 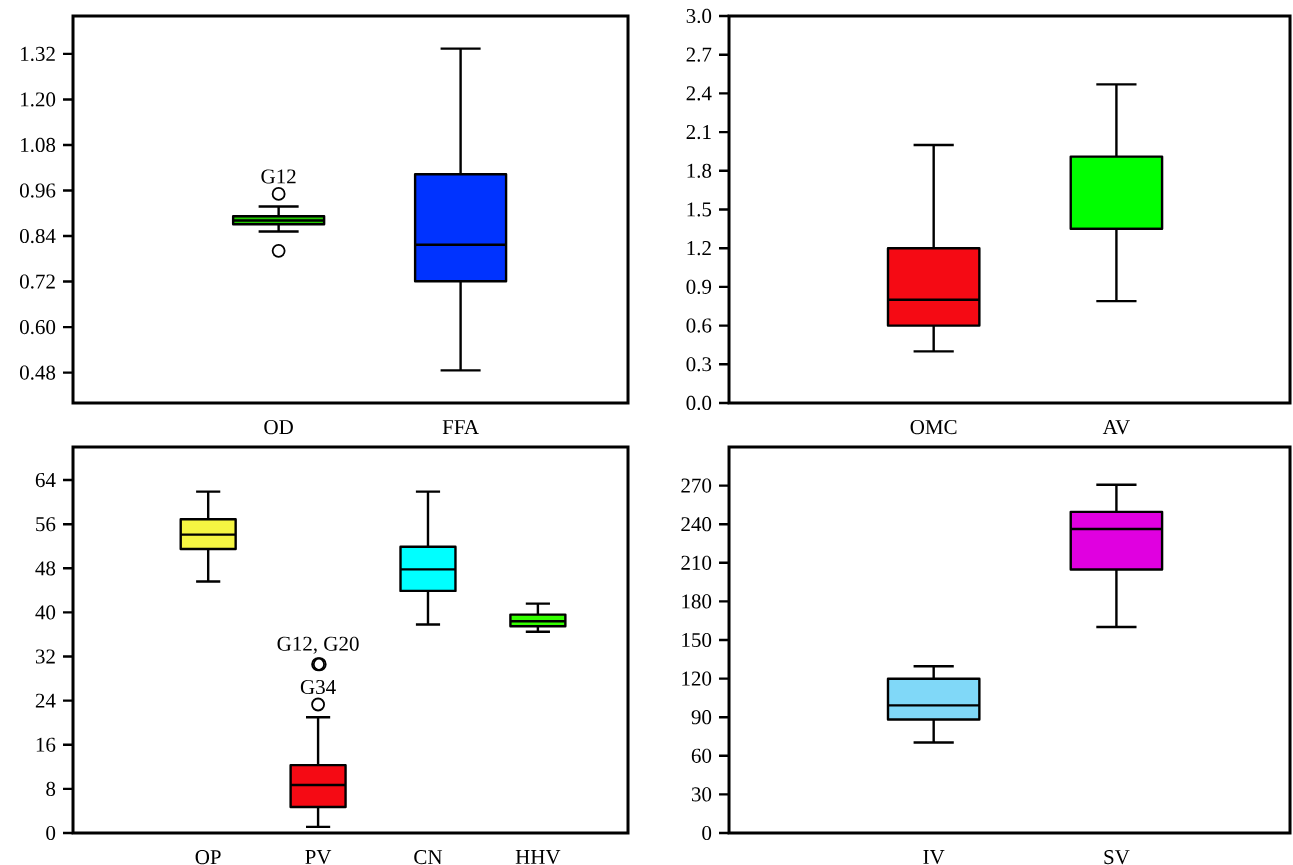 I want to click on x-tick-label: OMC, so click(x=933, y=427).